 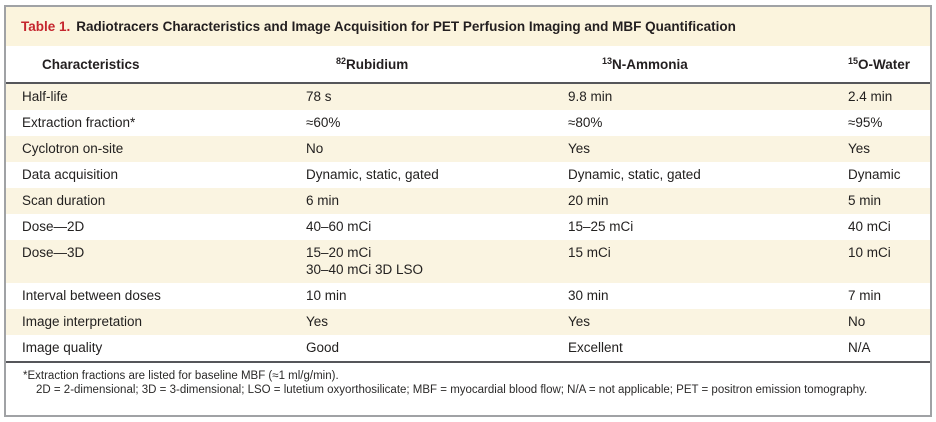 What do you see at coordinates (341, 61) in the screenshot?
I see `isotope-superscript: 82` at bounding box center [341, 61].